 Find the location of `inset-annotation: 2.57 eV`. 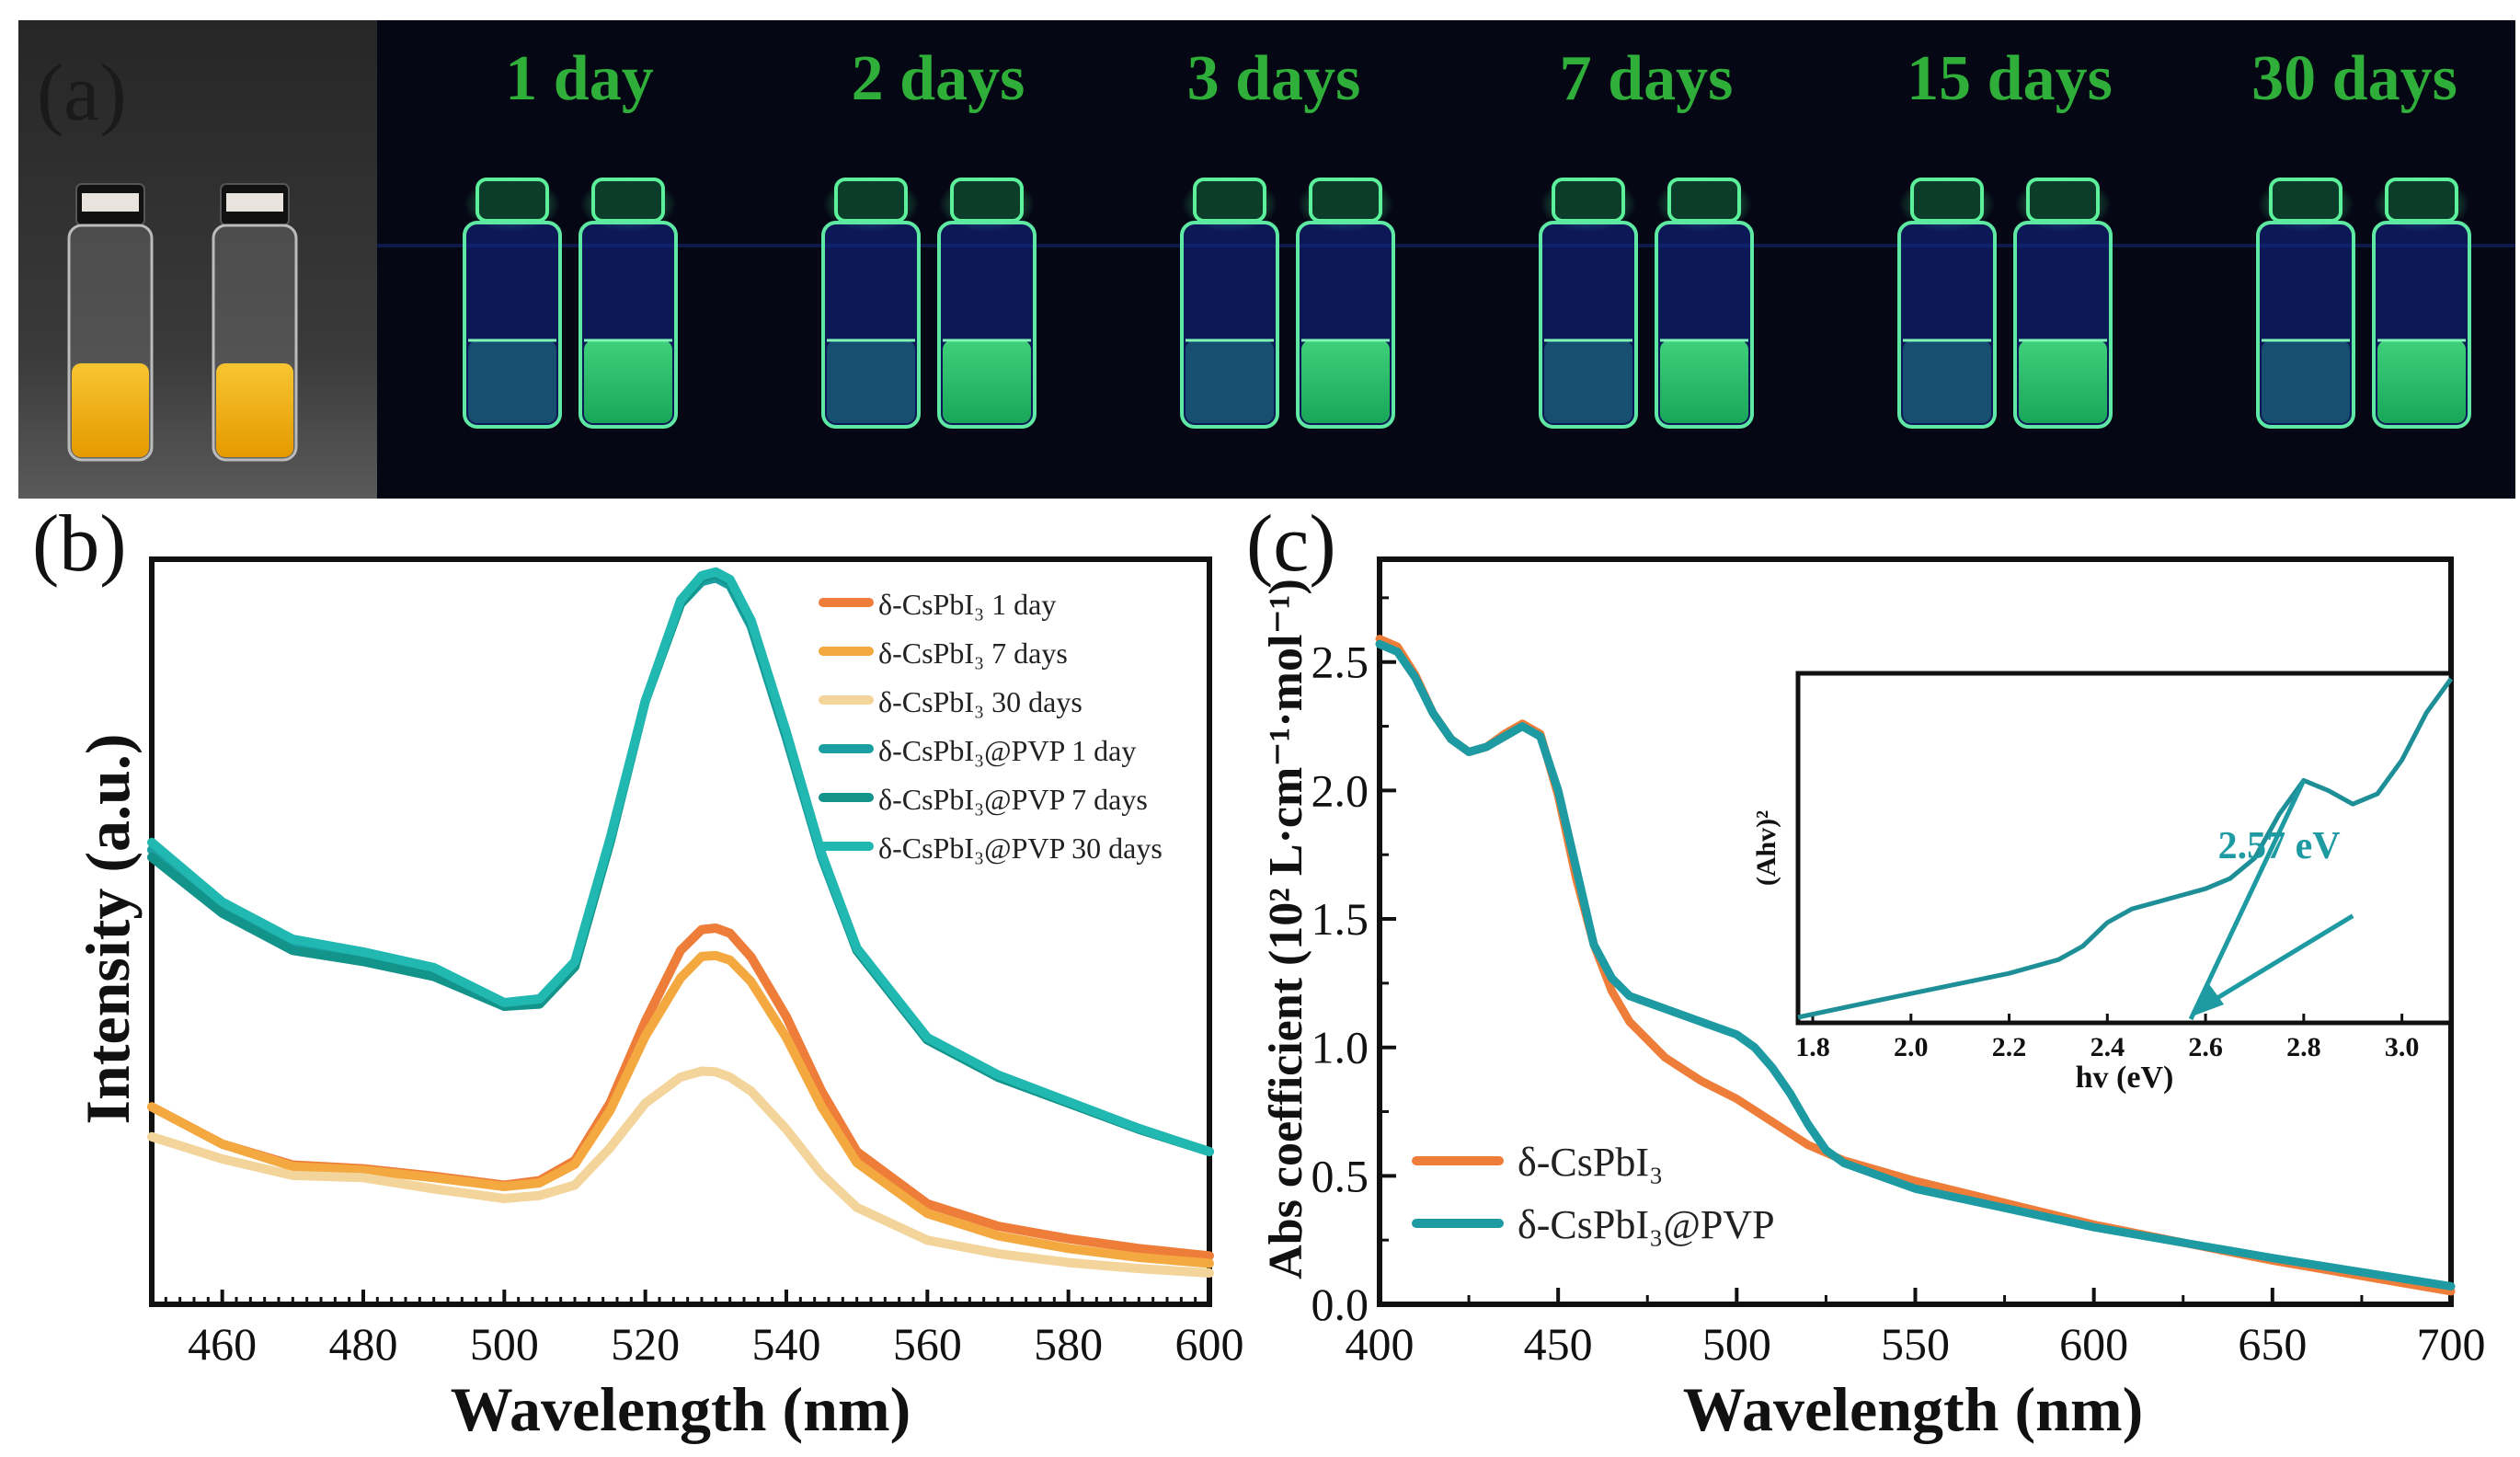

inset-annotation: 2.57 eV is located at coordinates (2271, 900).